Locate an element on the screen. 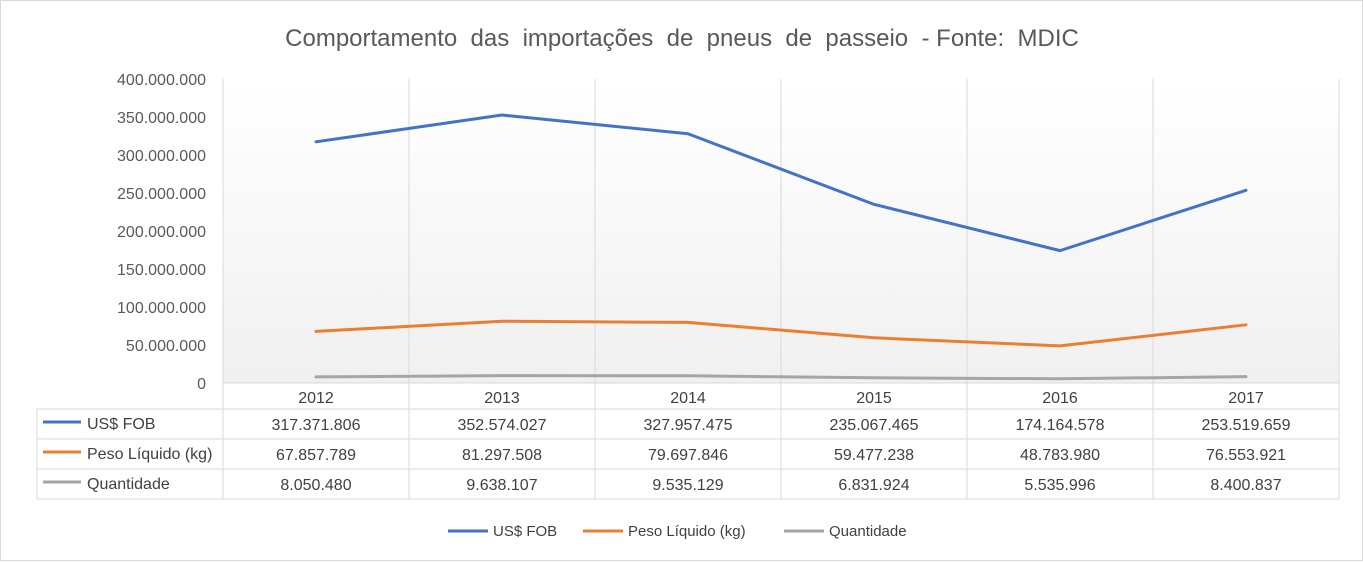  x-category-label: 2012 is located at coordinates (316, 398).